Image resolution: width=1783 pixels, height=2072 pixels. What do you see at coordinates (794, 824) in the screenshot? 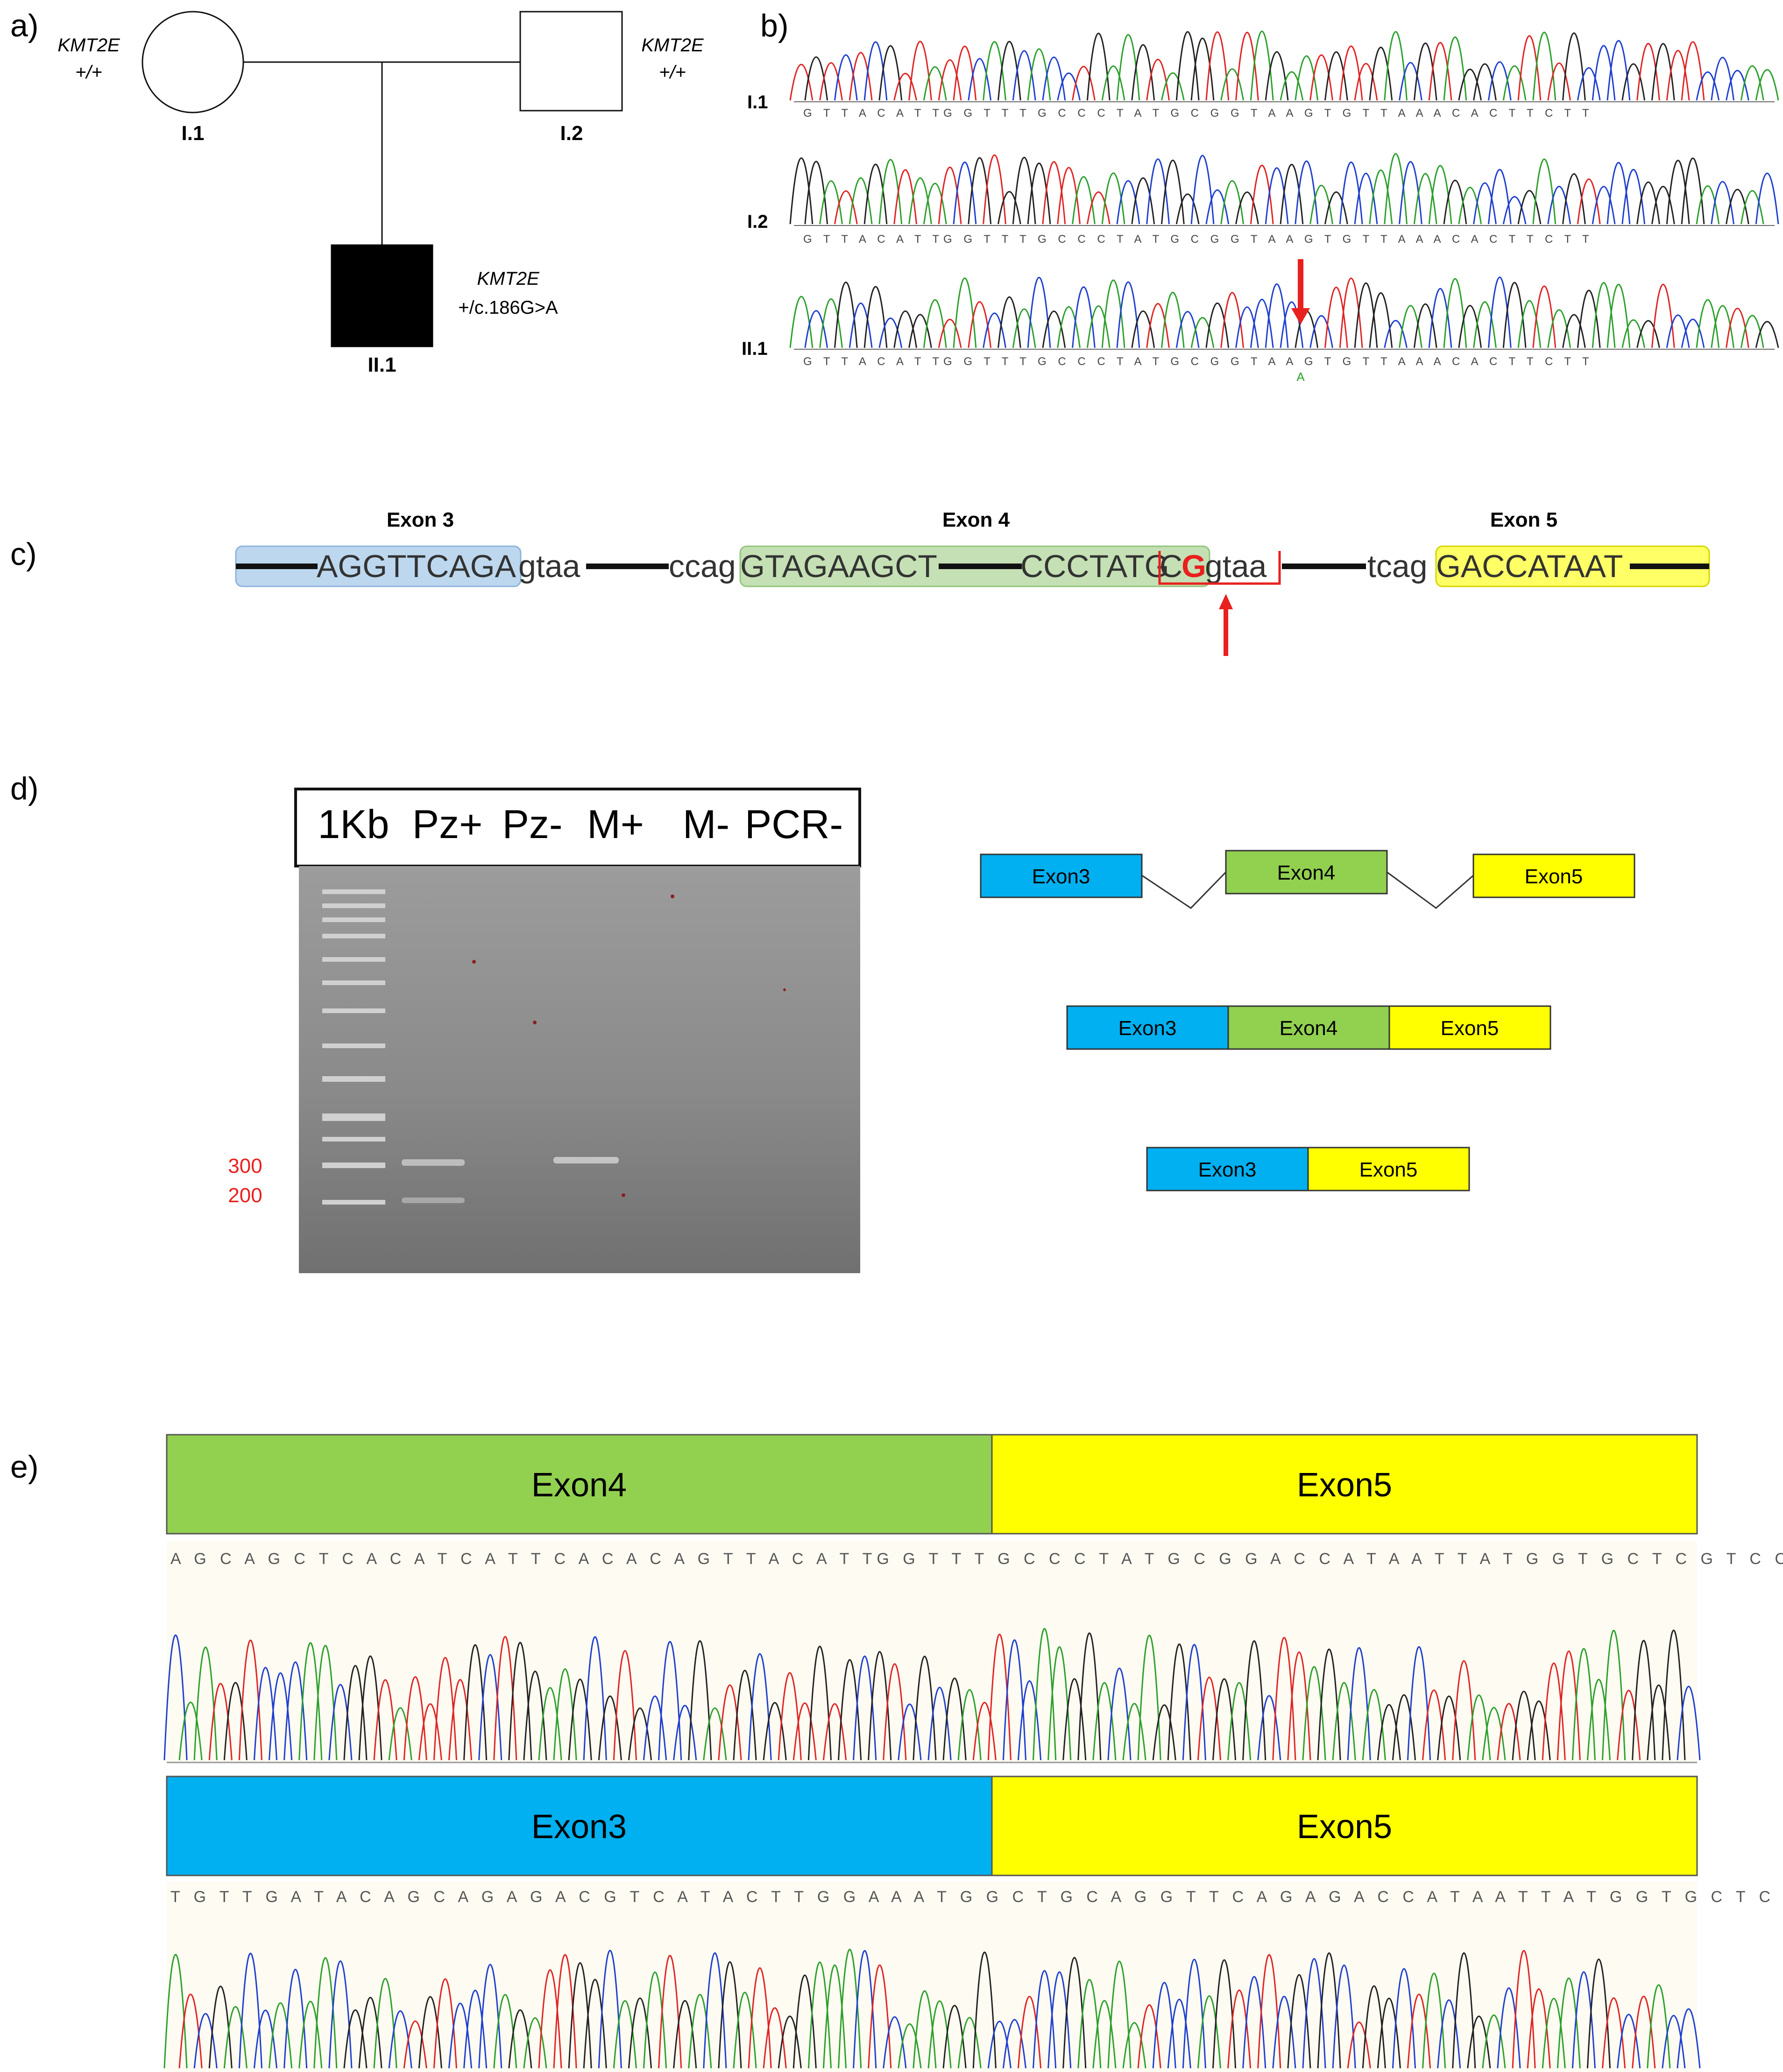
I see `gel-lane-pcr-minus: PCR-` at bounding box center [794, 824].